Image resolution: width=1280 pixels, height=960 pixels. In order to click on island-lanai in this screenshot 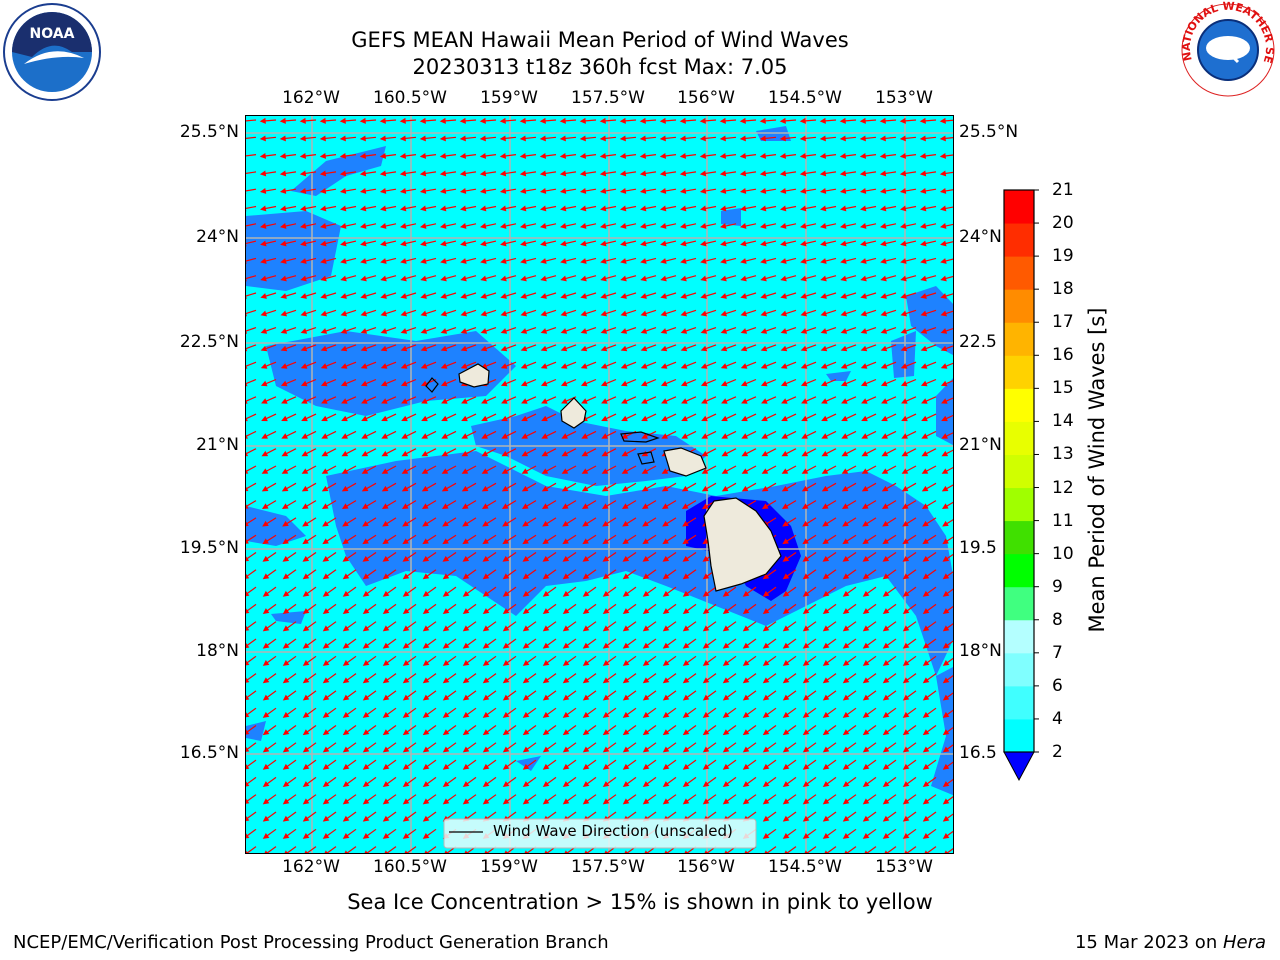, I will do `click(646, 458)`.